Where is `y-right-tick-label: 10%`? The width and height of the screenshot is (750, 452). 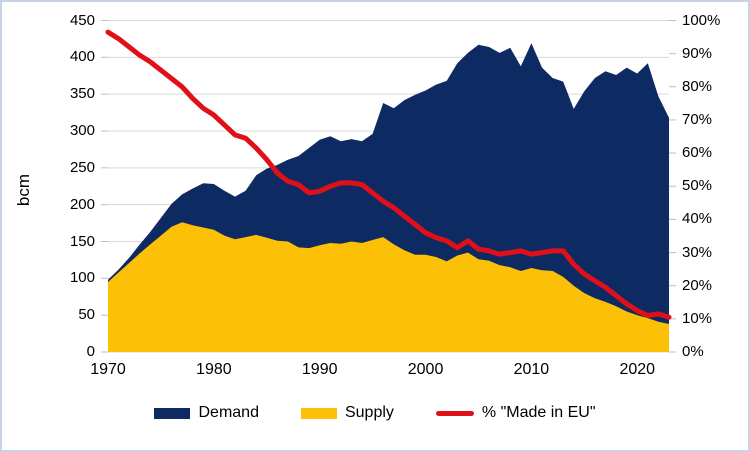
y-right-tick-label: 10% is located at coordinates (697, 318).